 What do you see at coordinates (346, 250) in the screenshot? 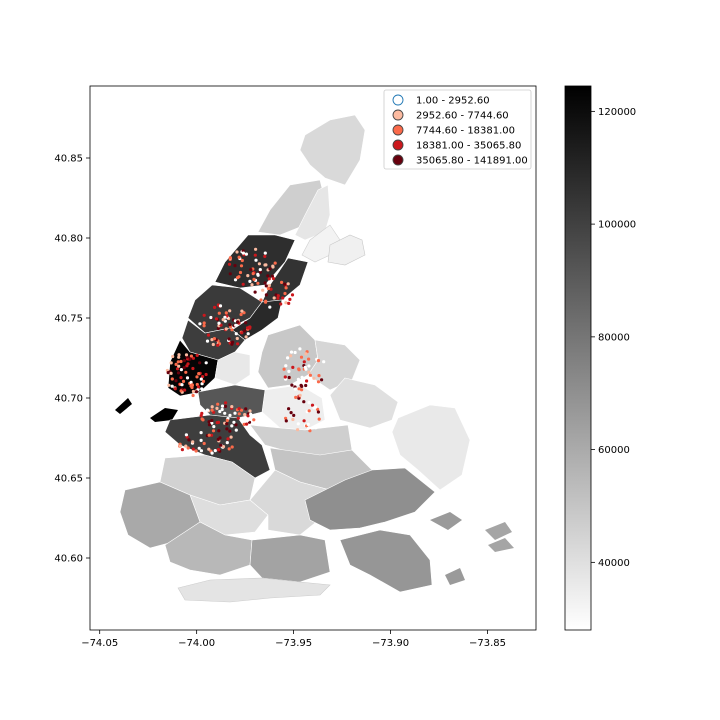
I see `region-rikers` at bounding box center [346, 250].